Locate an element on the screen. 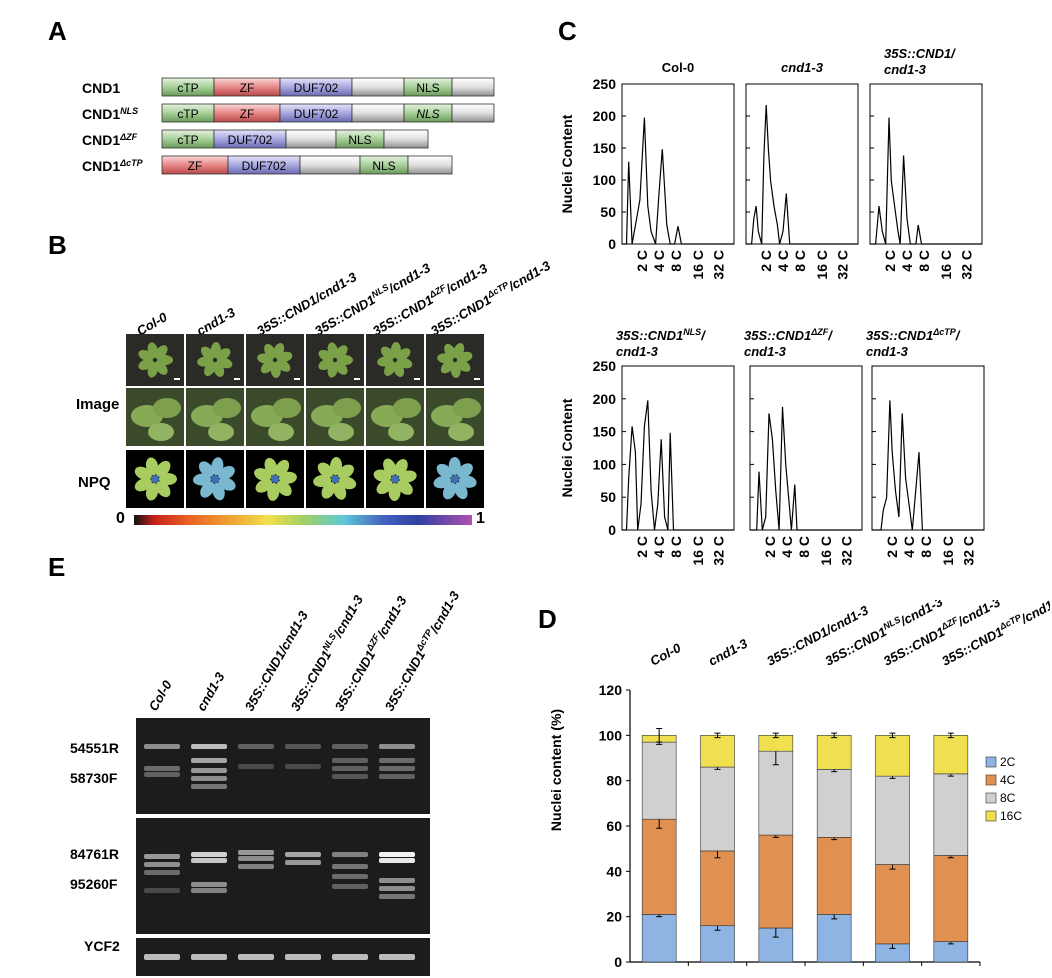 Image resolution: width=1052 pixels, height=978 pixels. y-tick-label: 150 is located at coordinates (605, 148).